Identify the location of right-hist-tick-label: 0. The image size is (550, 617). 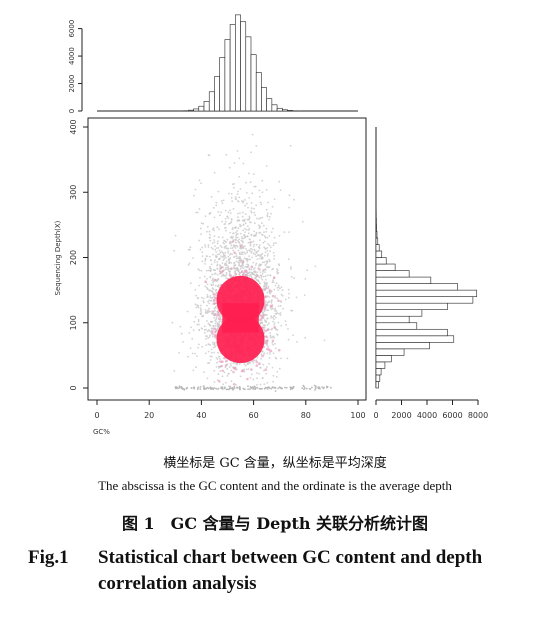
(375, 415).